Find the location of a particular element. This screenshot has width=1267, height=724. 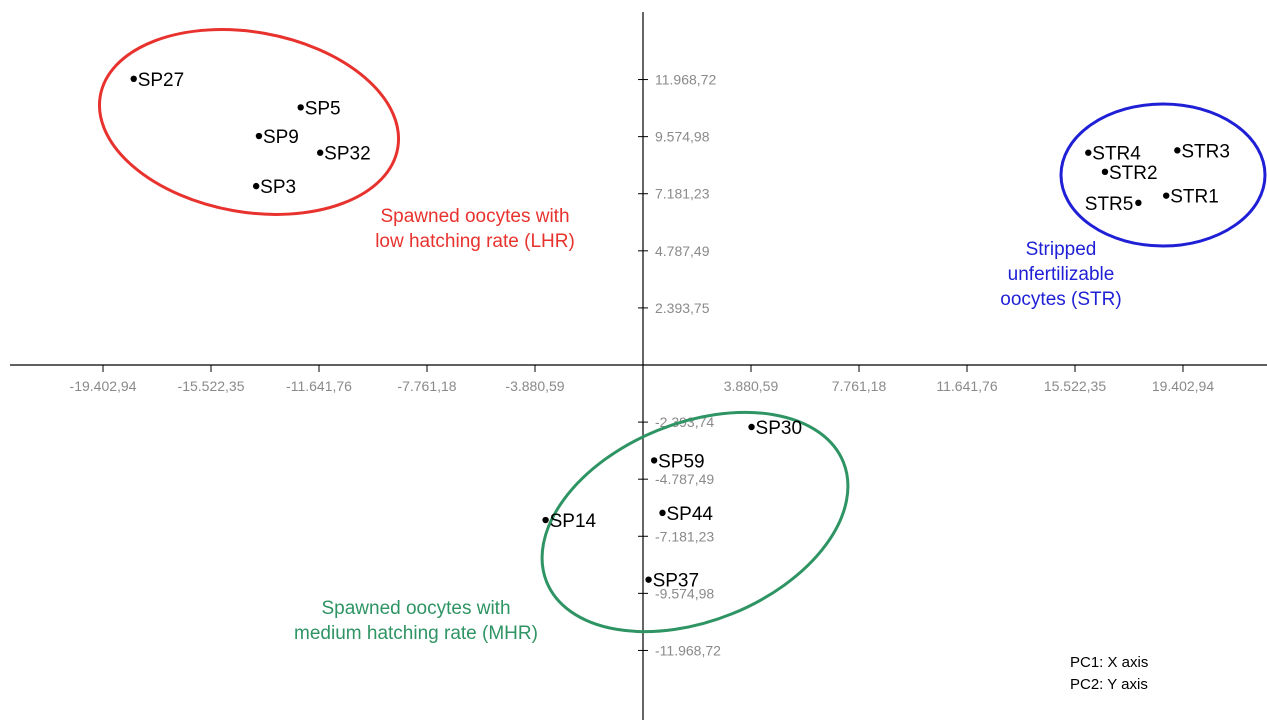

data-point-sp5 is located at coordinates (300, 107).